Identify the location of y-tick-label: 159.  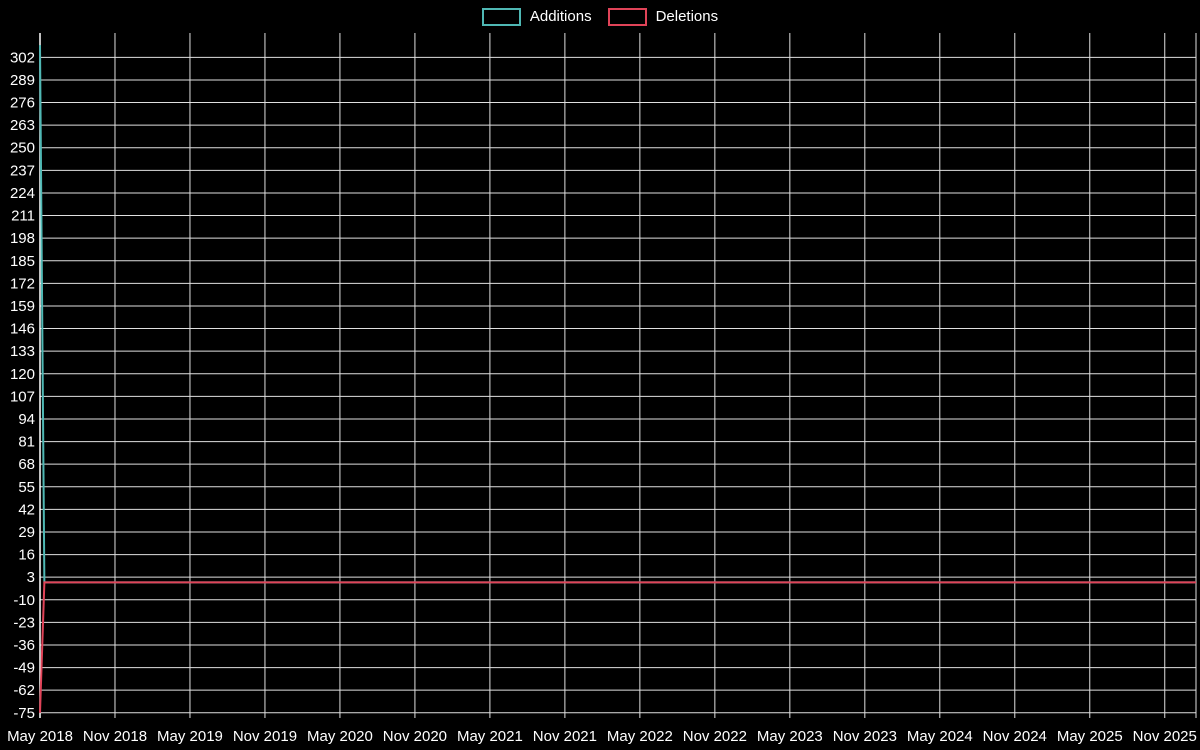
(22, 306).